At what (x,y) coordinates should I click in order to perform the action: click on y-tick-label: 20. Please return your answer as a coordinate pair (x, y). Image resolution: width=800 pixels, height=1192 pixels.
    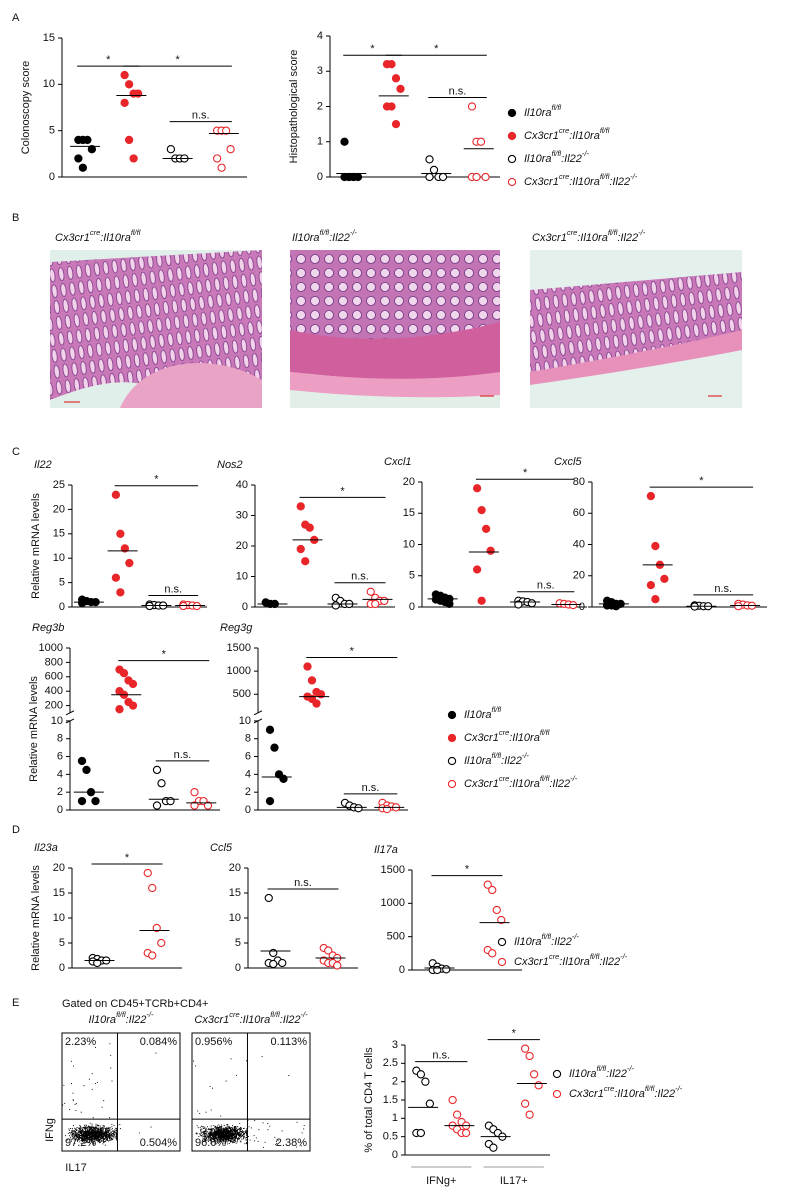
    Looking at the image, I should click on (242, 546).